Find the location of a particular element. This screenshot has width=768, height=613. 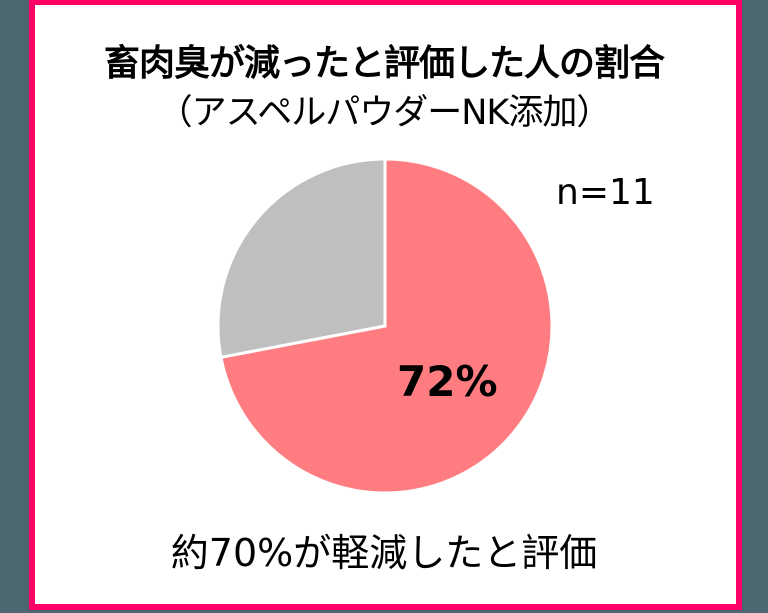

chart-title: 畜肉臭が減ったと評価した人の割合 is located at coordinates (384, 63).